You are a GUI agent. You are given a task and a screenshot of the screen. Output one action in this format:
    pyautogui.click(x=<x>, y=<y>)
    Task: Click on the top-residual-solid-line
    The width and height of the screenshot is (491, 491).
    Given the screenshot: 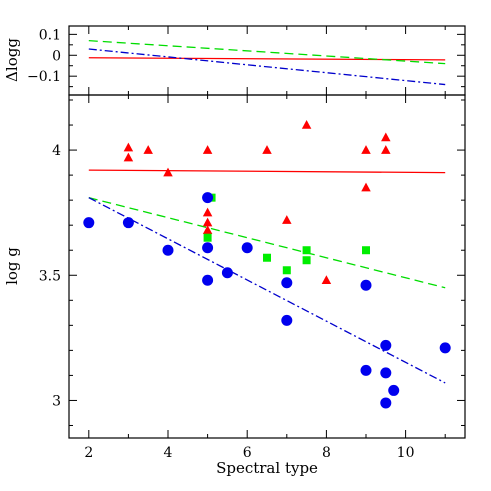 What is the action you would take?
    pyautogui.click(x=267, y=59)
    